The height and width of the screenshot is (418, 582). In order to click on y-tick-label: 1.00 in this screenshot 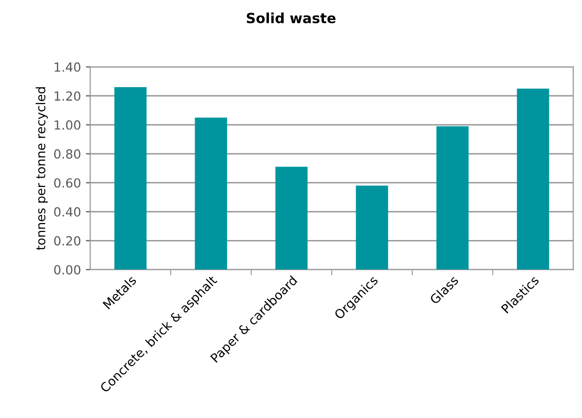, I will do `click(67, 125)`.